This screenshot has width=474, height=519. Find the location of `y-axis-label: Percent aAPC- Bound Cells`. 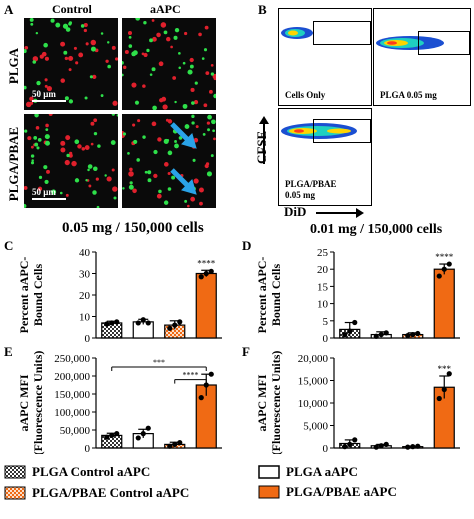

y-axis-label: Percent aAPC- Bound Cells is located at coordinates (31, 295).